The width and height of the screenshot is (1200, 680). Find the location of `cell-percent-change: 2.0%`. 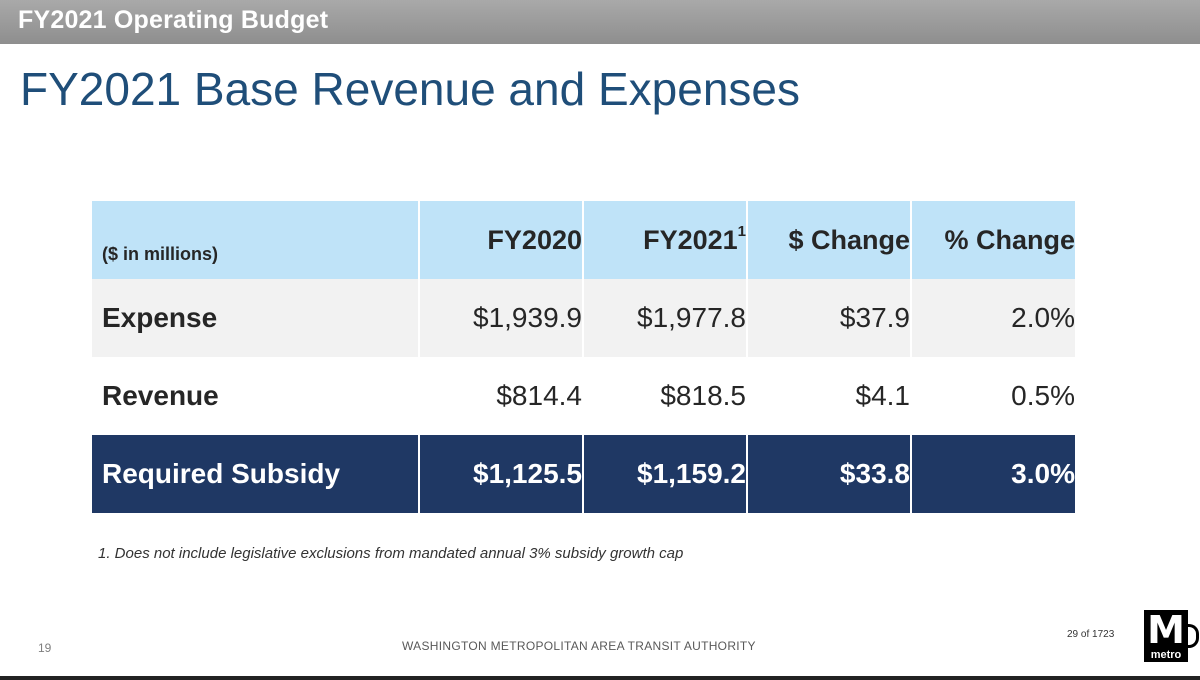

cell-percent-change: 2.0% is located at coordinates (993, 318).